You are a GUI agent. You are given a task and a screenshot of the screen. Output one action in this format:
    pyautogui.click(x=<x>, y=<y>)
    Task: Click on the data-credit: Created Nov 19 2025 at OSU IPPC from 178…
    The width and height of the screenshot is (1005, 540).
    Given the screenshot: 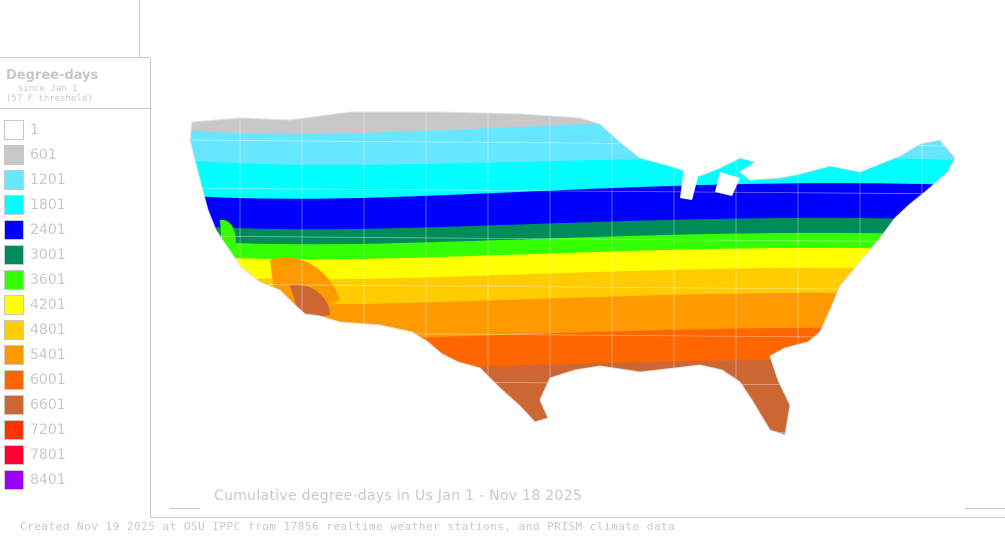 What is the action you would take?
    pyautogui.click(x=348, y=526)
    